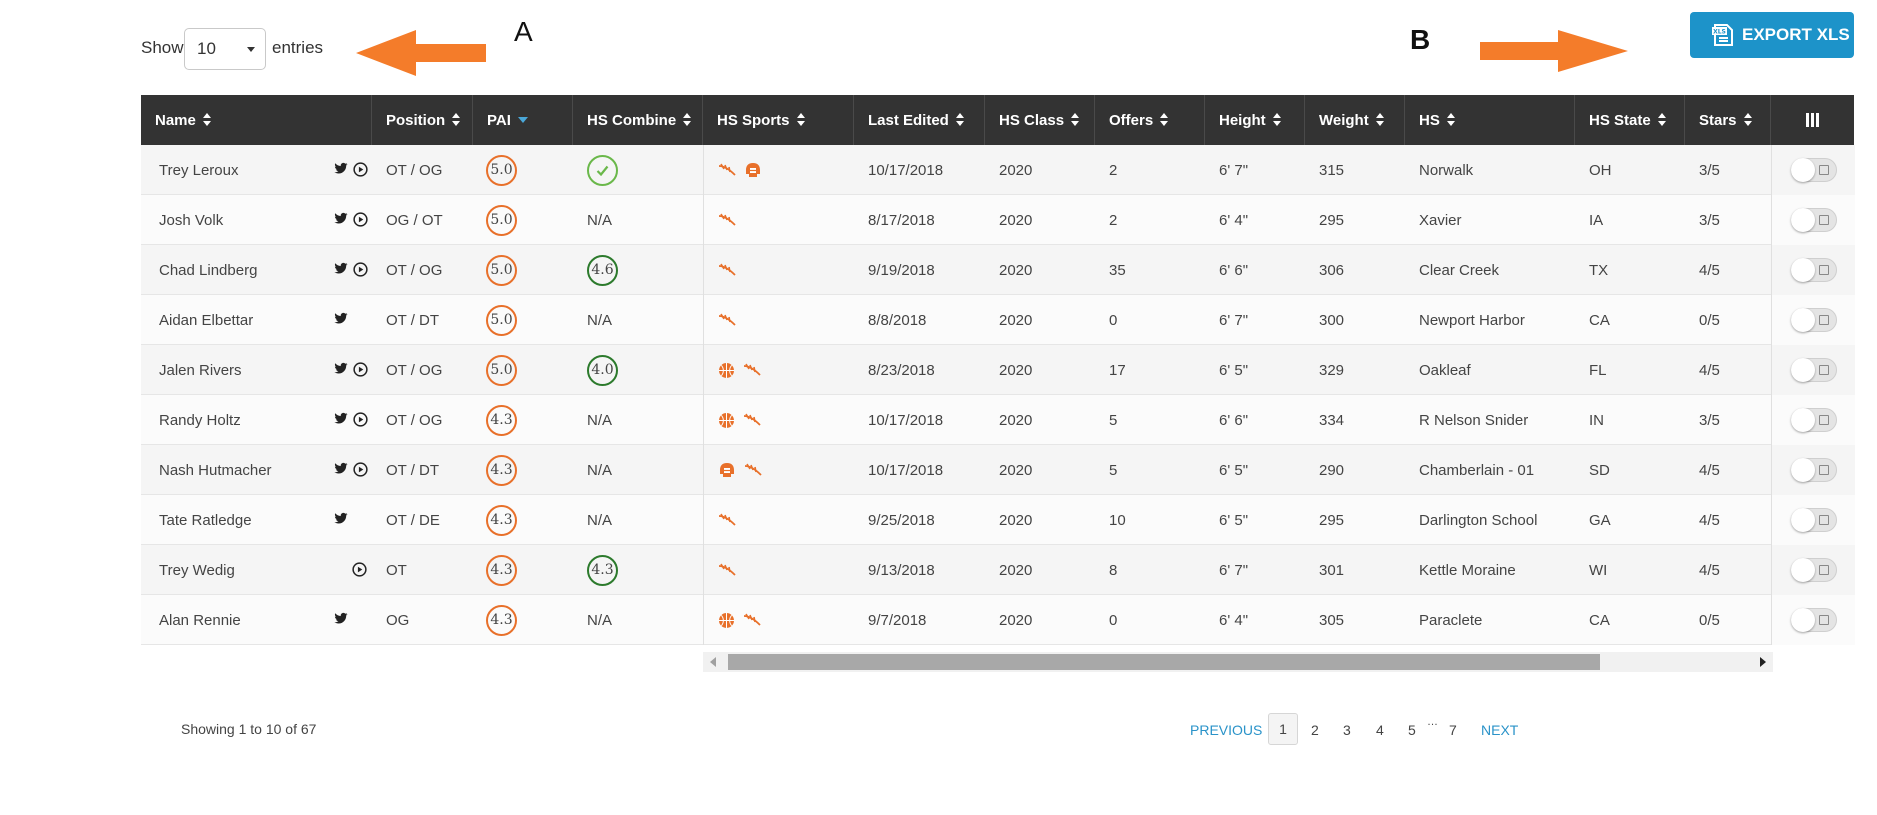 The height and width of the screenshot is (815, 1877). What do you see at coordinates (713, 662) in the screenshot?
I see `scroll-left-arrow-icon` at bounding box center [713, 662].